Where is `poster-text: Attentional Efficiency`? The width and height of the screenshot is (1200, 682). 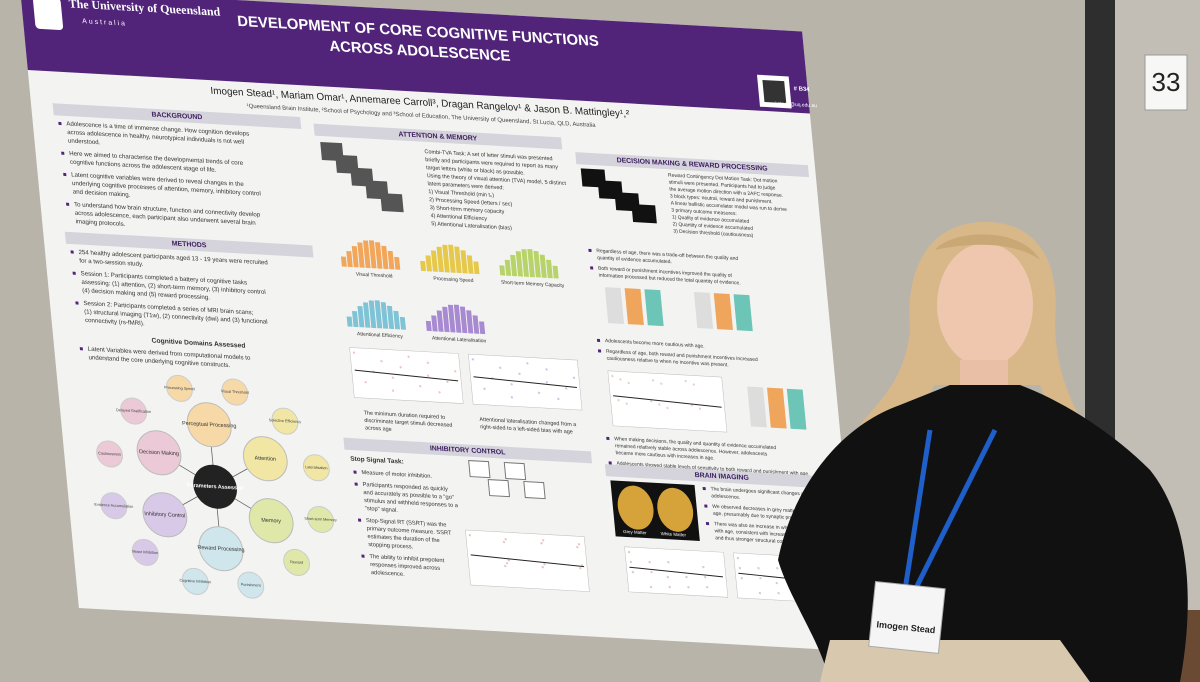 poster-text: Attentional Efficiency is located at coordinates (380, 335).